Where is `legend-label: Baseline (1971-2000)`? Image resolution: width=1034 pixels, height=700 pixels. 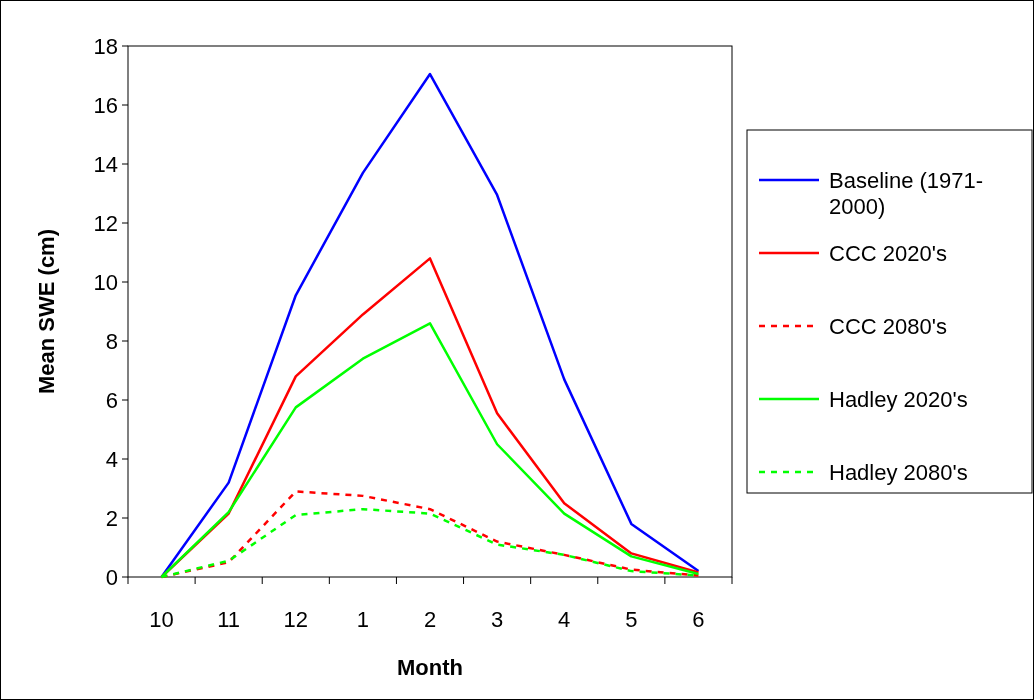 legend-label: Baseline (1971-2000) is located at coordinates (906, 193).